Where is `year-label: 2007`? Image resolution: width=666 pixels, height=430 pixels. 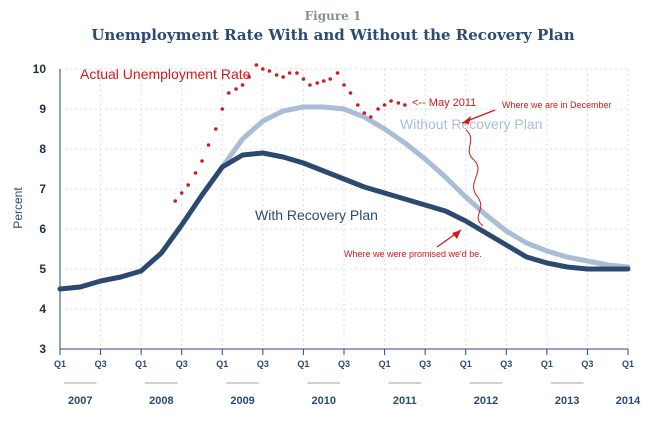
year-label: 2007 is located at coordinates (80, 401).